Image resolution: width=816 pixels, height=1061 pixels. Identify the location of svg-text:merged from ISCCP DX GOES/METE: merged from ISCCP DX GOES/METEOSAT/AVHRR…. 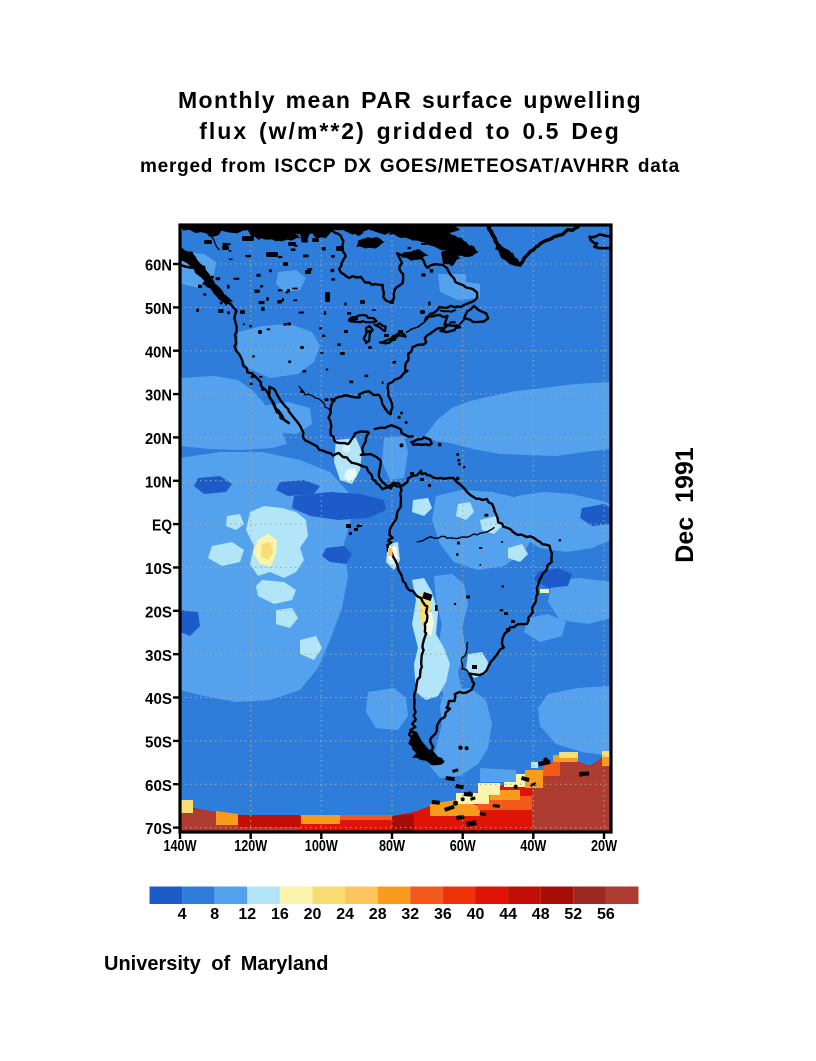
(410, 166).